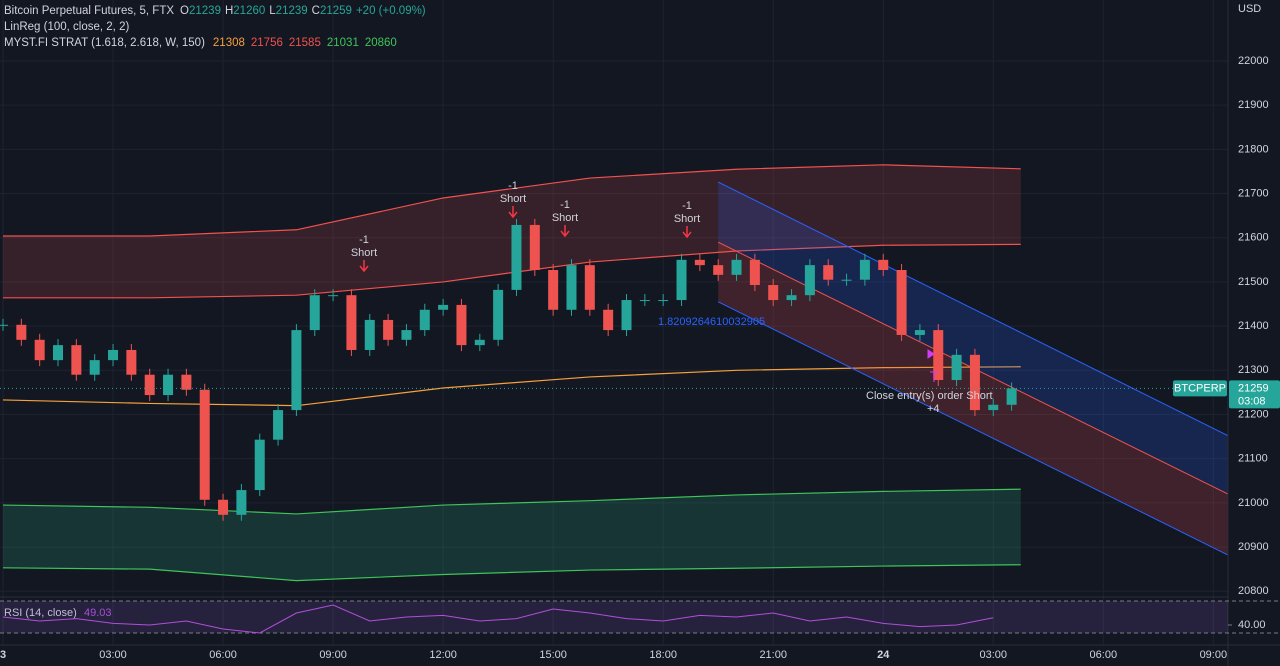 This screenshot has height=666, width=1280. Describe the element at coordinates (1253, 547) in the screenshot. I see `y-tick-label: 20900` at that location.